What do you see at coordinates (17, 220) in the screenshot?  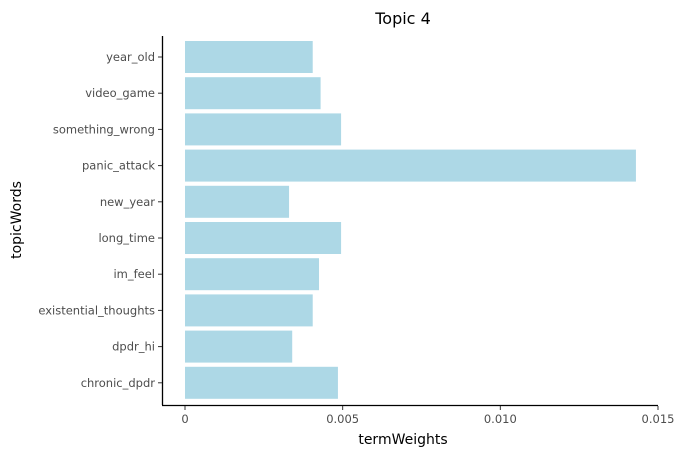 I see `y-axis-title: topicWords` at bounding box center [17, 220].